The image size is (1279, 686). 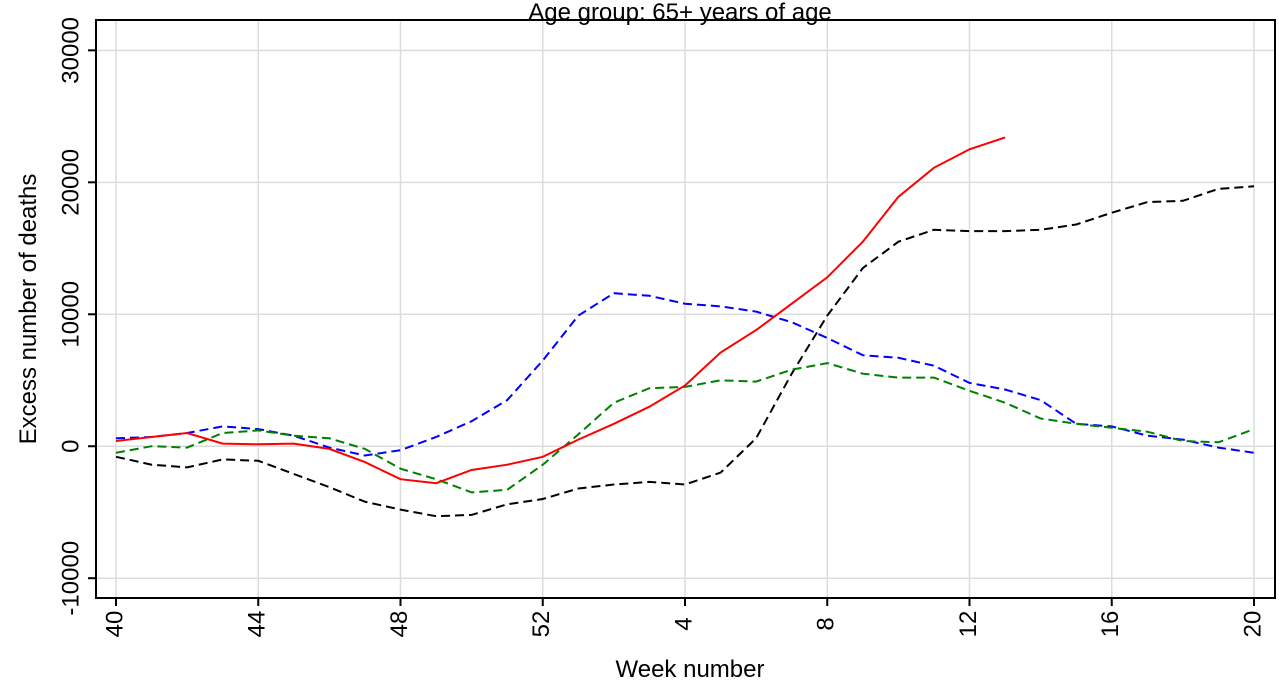 I want to click on x-tick-label: 4, so click(x=683, y=623).